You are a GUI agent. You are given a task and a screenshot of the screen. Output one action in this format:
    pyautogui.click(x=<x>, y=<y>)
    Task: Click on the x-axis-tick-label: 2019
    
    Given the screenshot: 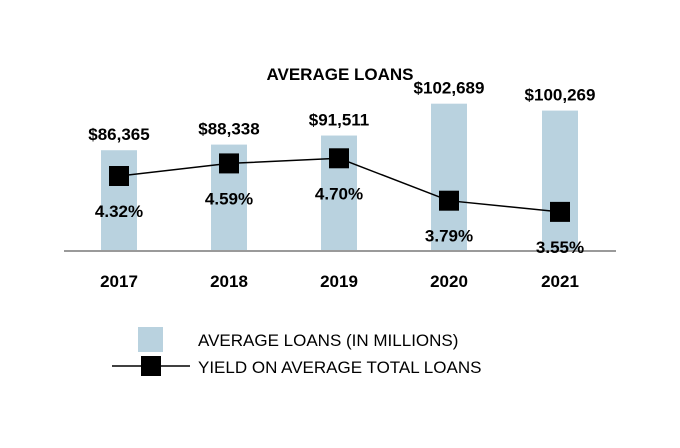 What is the action you would take?
    pyautogui.click(x=339, y=281)
    